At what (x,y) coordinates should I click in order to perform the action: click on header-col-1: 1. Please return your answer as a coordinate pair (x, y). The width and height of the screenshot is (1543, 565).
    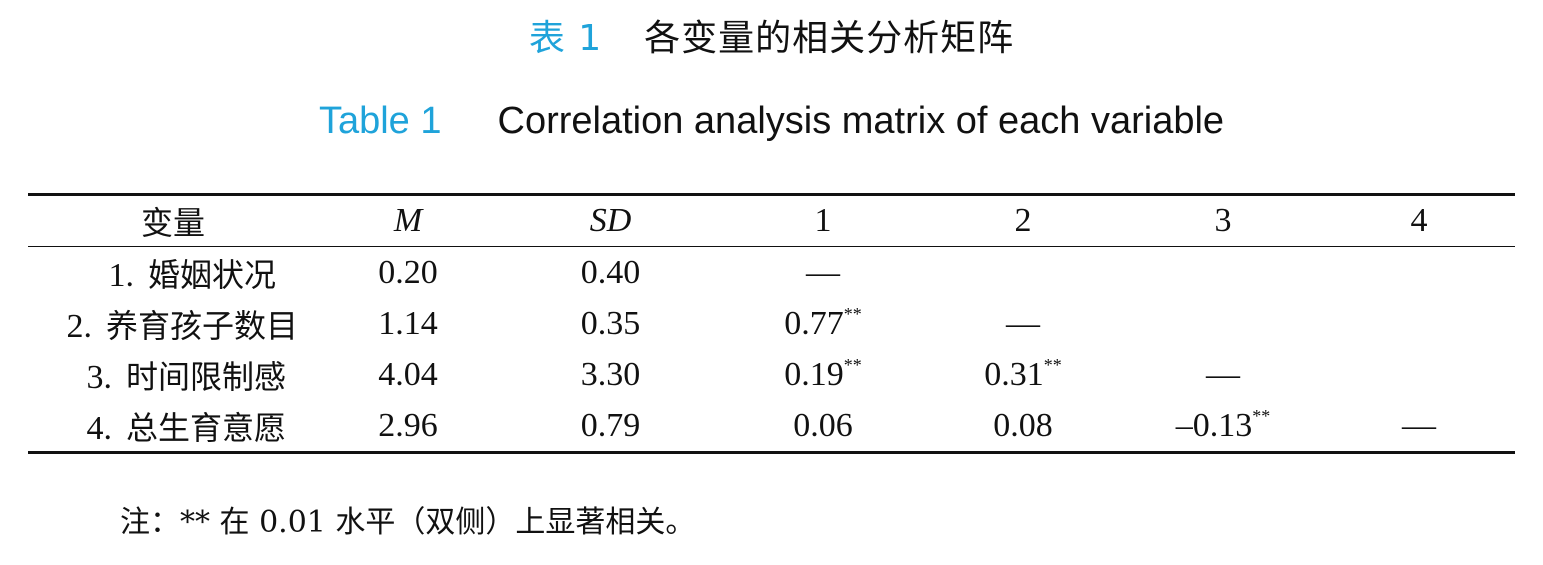
    Looking at the image, I should click on (823, 220).